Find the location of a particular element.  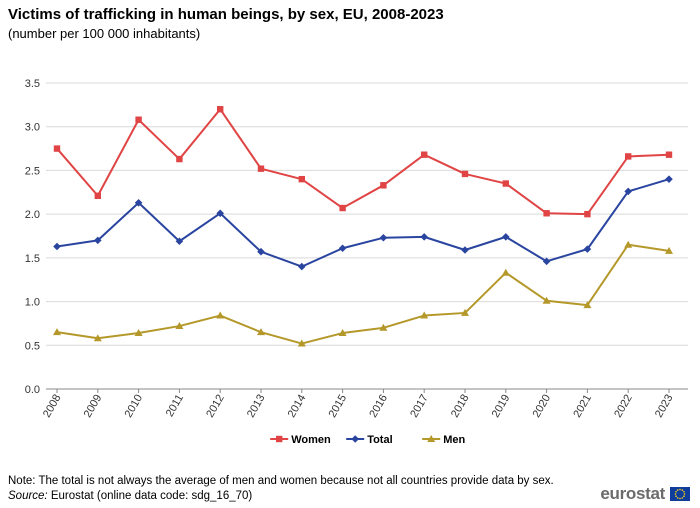

y-tick-label: 1.0 is located at coordinates (32, 303).